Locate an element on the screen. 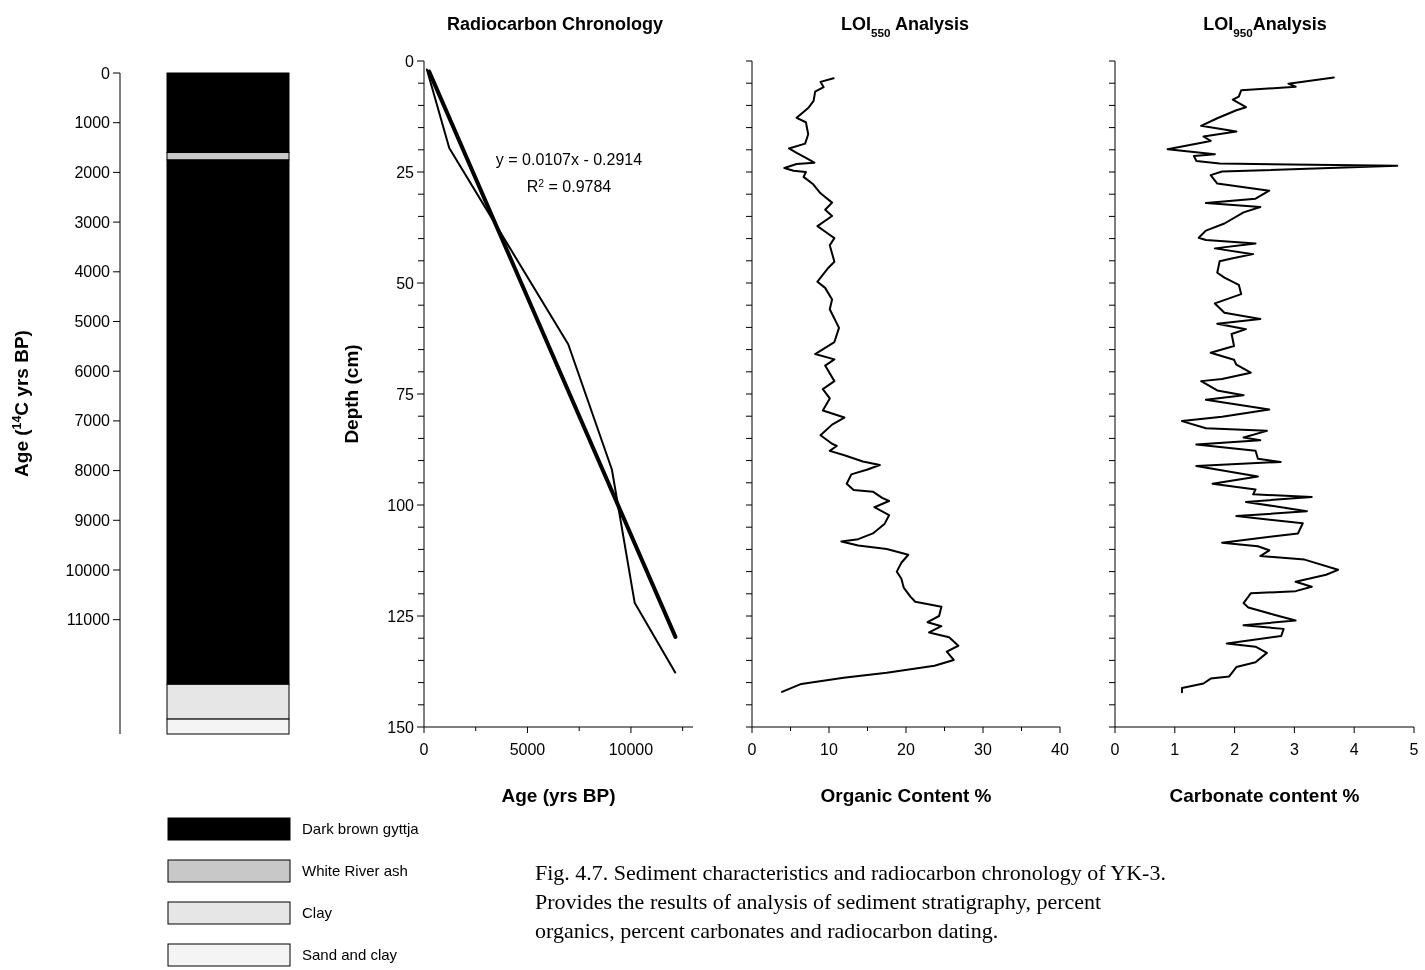 This screenshot has height=970, width=1425. chart-title: LOI$_{550}$ Analysis is located at coordinates (905, 26).